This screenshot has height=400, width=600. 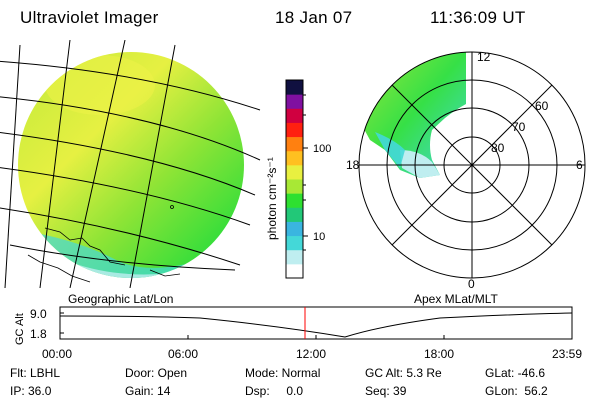 I want to click on mlat-label: 70, so click(x=519, y=127).